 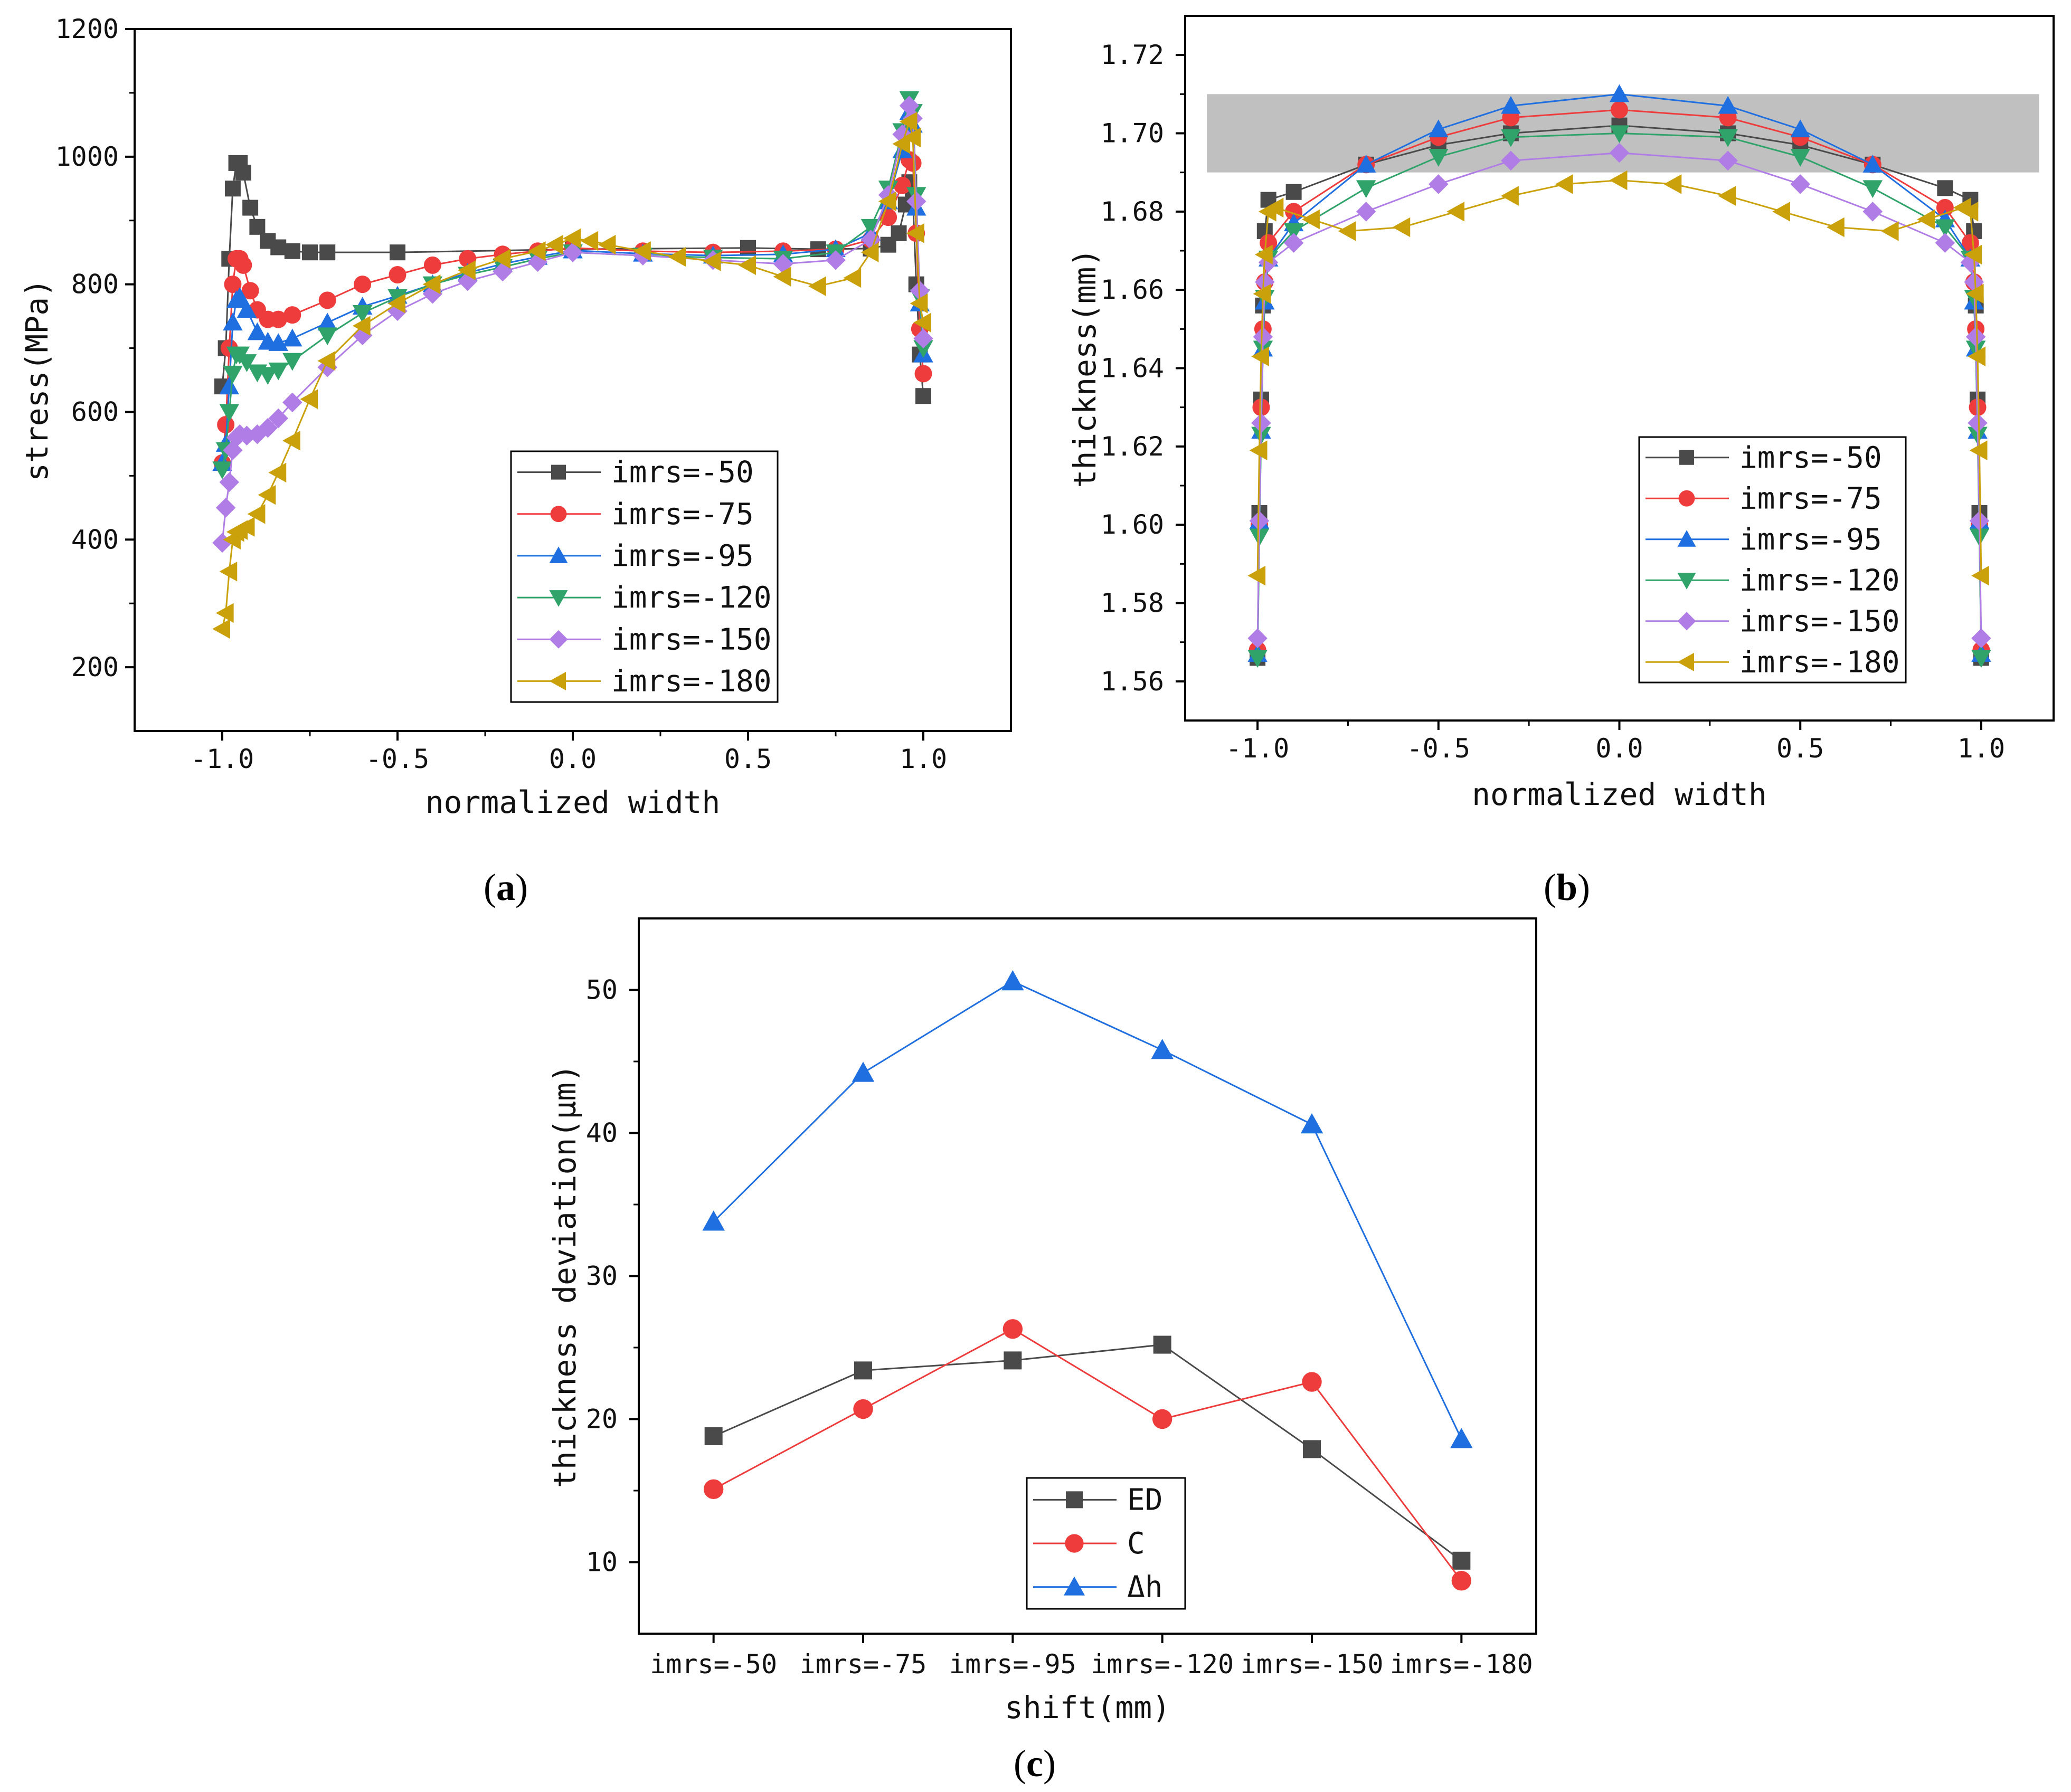 What do you see at coordinates (1619, 748) in the screenshot?
I see `x-tick-label-b-2: 0.0` at bounding box center [1619, 748].